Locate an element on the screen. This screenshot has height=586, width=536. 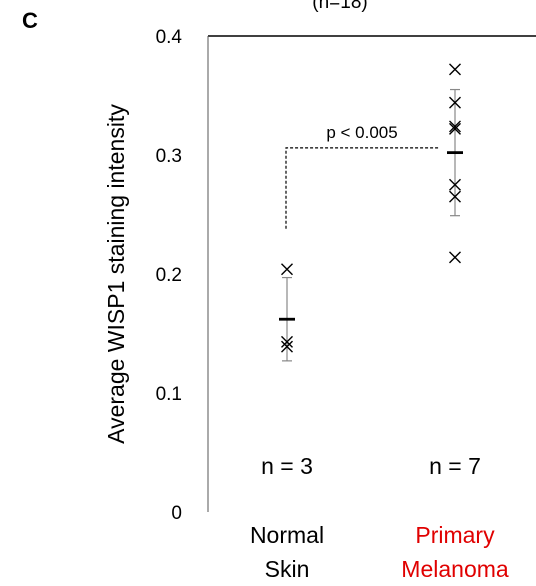
top-caption: (n=18) is located at coordinates (339, 6).